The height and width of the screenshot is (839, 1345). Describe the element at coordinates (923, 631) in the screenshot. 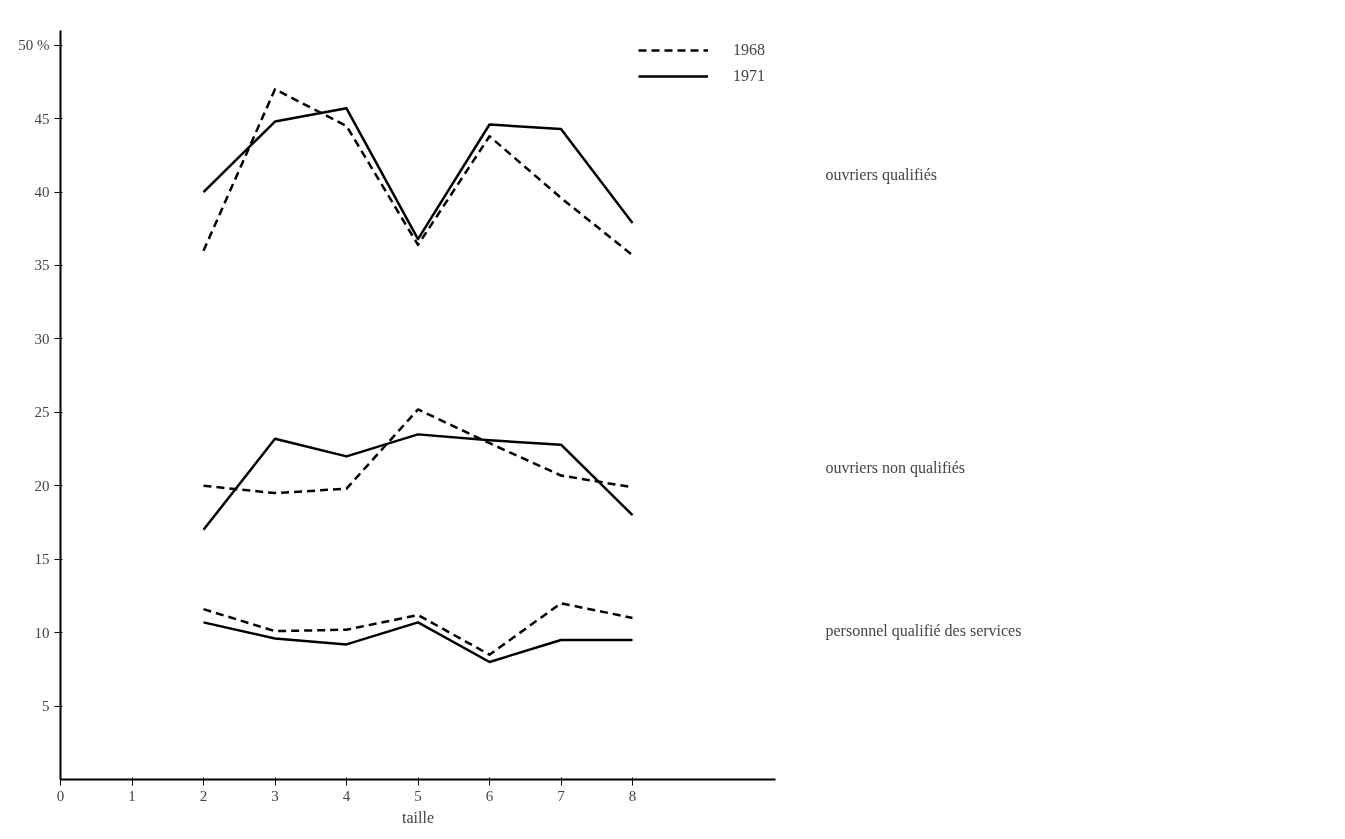

I see `text: personnel qualifié des services` at that location.